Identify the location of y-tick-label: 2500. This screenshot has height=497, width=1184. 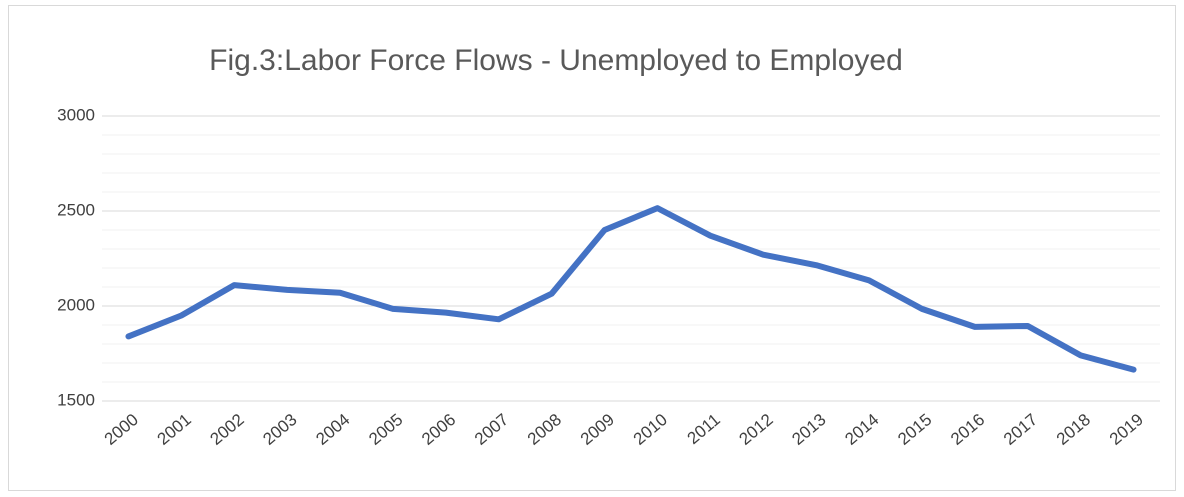
(76, 209).